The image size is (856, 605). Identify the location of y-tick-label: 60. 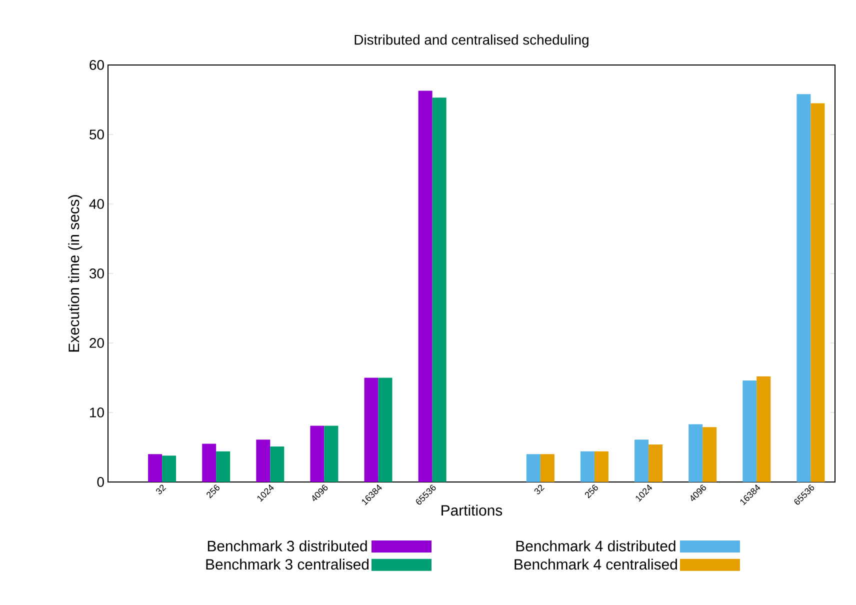
(97, 65).